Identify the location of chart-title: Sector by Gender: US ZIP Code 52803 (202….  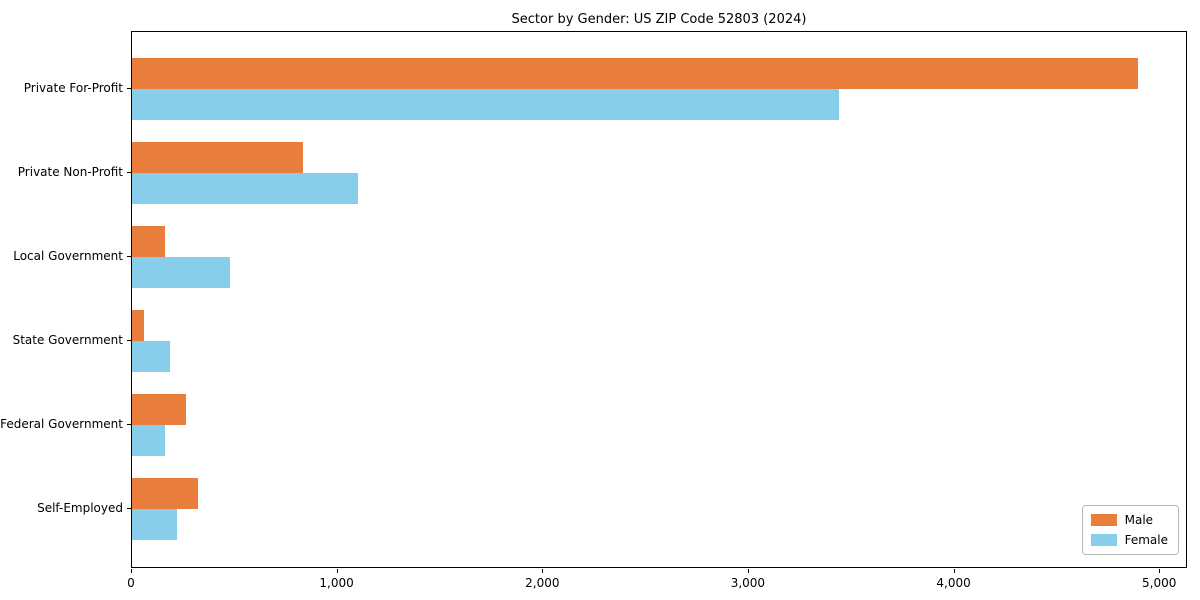
(659, 19).